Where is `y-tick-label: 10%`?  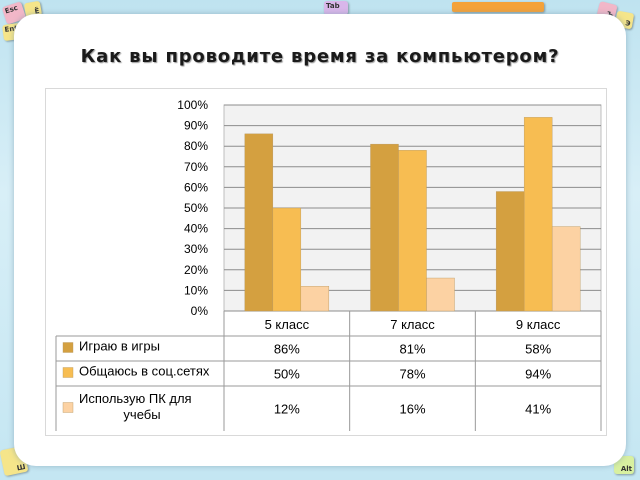
y-tick-label: 10% is located at coordinates (196, 290).